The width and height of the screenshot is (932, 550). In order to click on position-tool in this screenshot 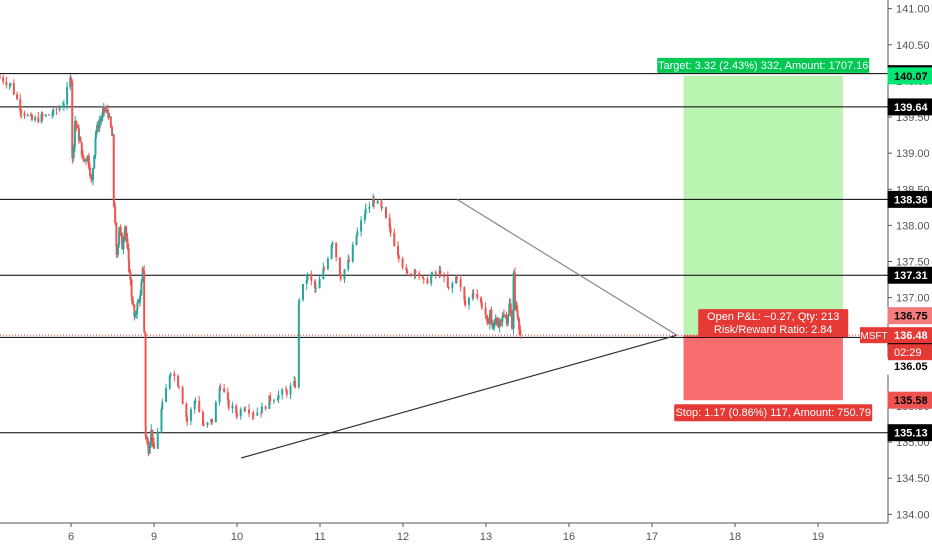, I will do `click(763, 238)`.